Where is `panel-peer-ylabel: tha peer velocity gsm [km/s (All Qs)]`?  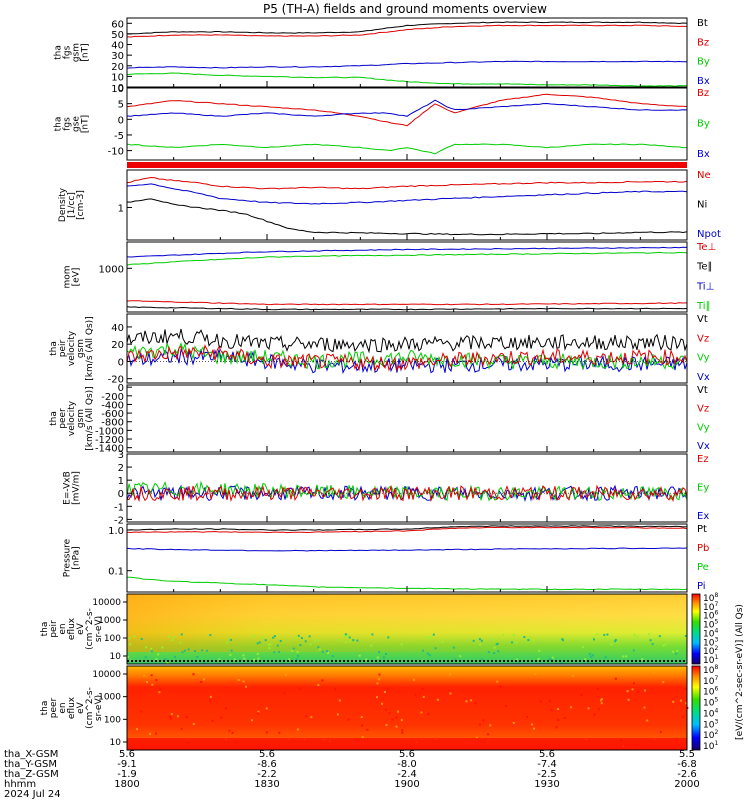
panel-peer-ylabel: tha peer velocity gsm [km/s (All Qs)] is located at coordinates (72, 418).